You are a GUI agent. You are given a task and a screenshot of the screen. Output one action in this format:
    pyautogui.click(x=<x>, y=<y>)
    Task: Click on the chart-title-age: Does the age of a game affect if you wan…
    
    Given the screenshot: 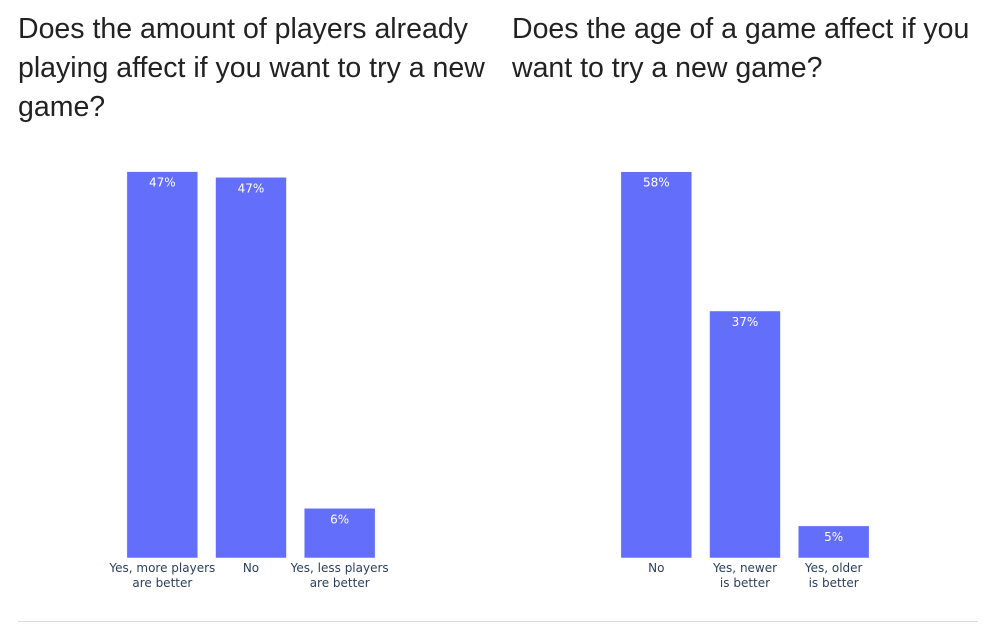 What is the action you would take?
    pyautogui.click(x=741, y=48)
    